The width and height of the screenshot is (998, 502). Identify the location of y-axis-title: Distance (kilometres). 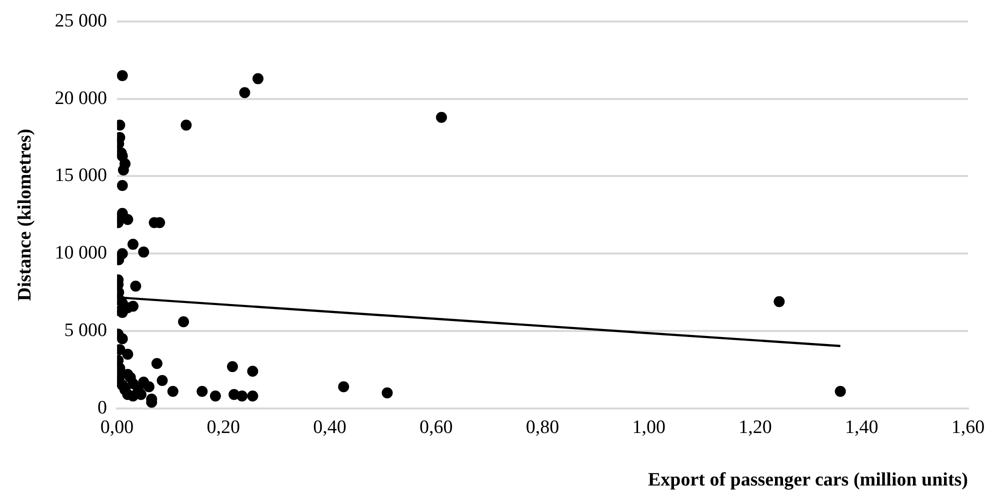
(25, 214).